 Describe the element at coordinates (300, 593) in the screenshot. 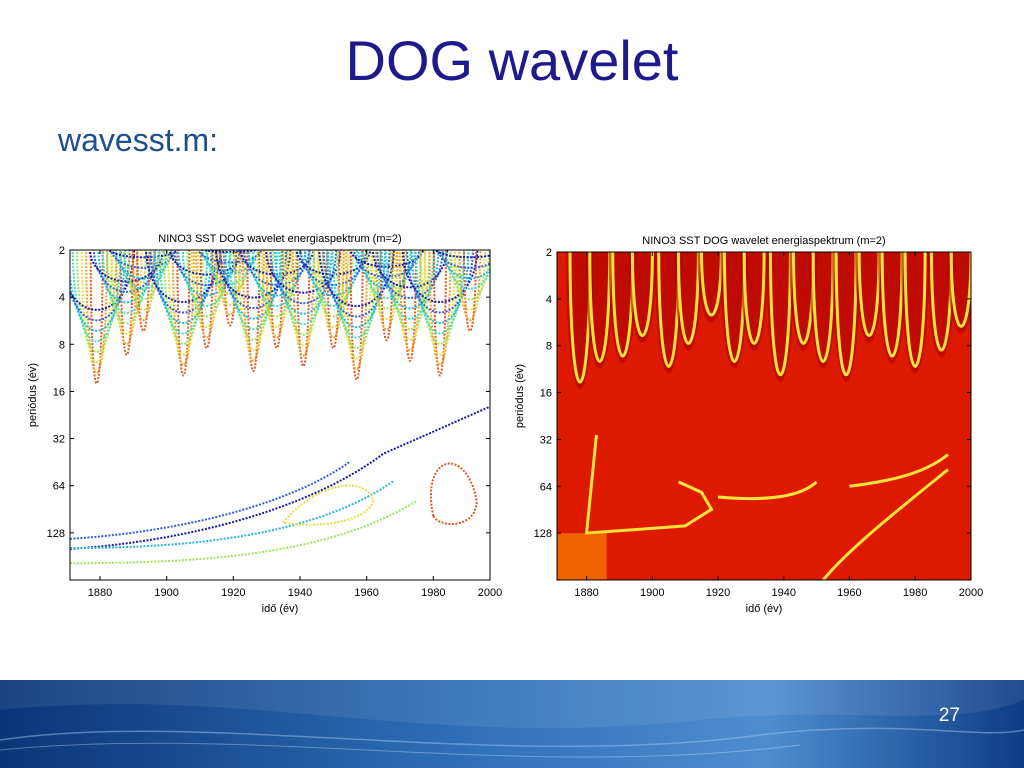

I see `x-tick-label: 1940` at that location.